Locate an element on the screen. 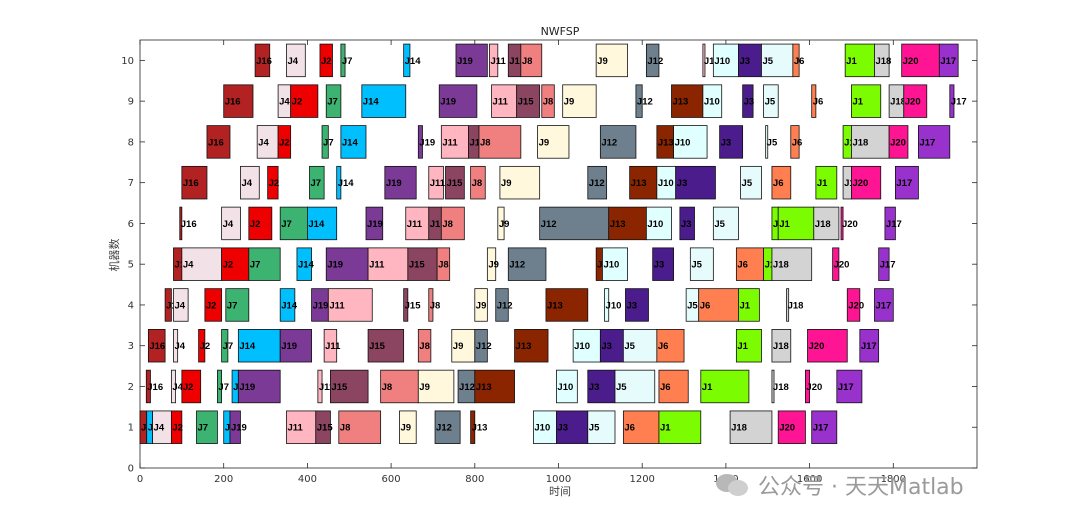 This screenshot has width=1080, height=527. bar-j20-m3 is located at coordinates (827, 346).